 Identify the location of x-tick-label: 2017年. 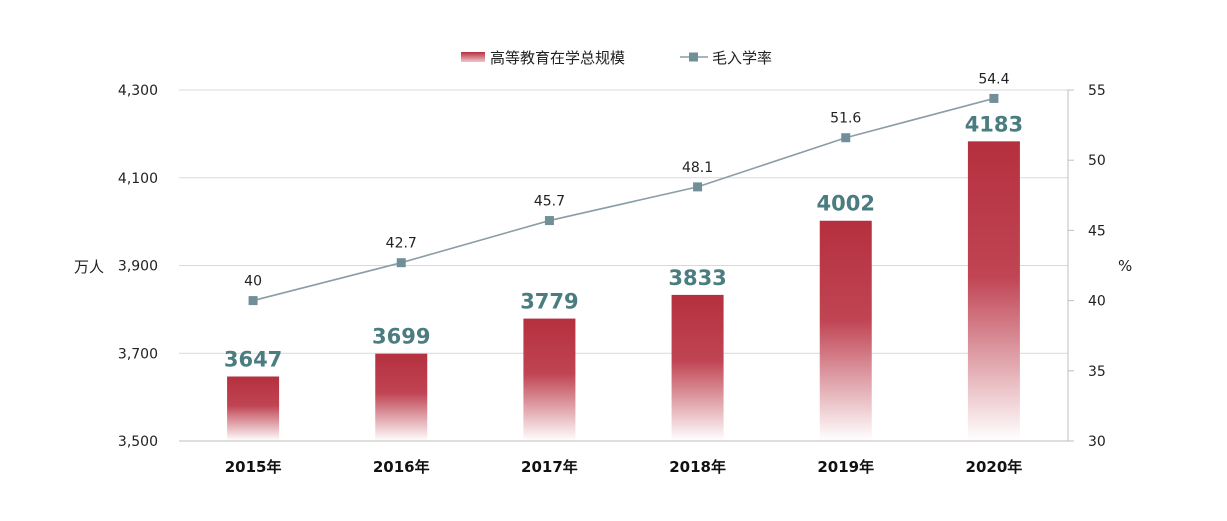
(549, 467).